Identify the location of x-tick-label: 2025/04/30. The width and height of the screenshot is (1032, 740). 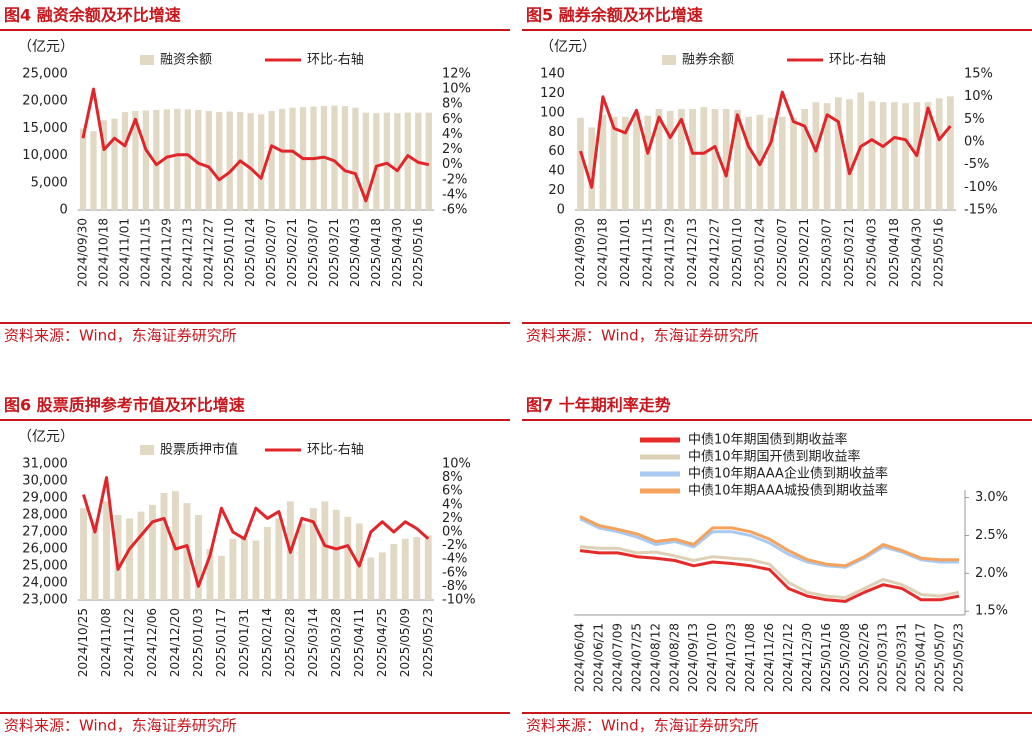
(916, 252).